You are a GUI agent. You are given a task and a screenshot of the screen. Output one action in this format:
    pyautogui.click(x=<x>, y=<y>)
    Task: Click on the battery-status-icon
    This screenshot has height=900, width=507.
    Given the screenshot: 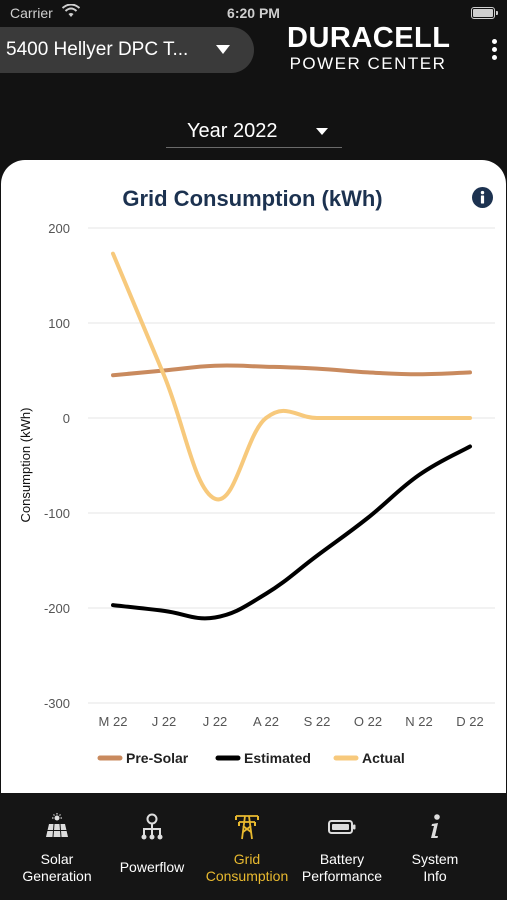 What is the action you would take?
    pyautogui.click(x=484, y=13)
    